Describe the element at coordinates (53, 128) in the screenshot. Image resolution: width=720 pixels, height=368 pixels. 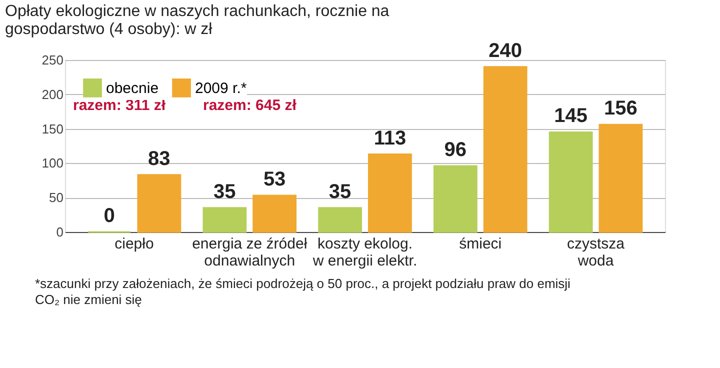
I see `y-tick-label: 150` at that location.